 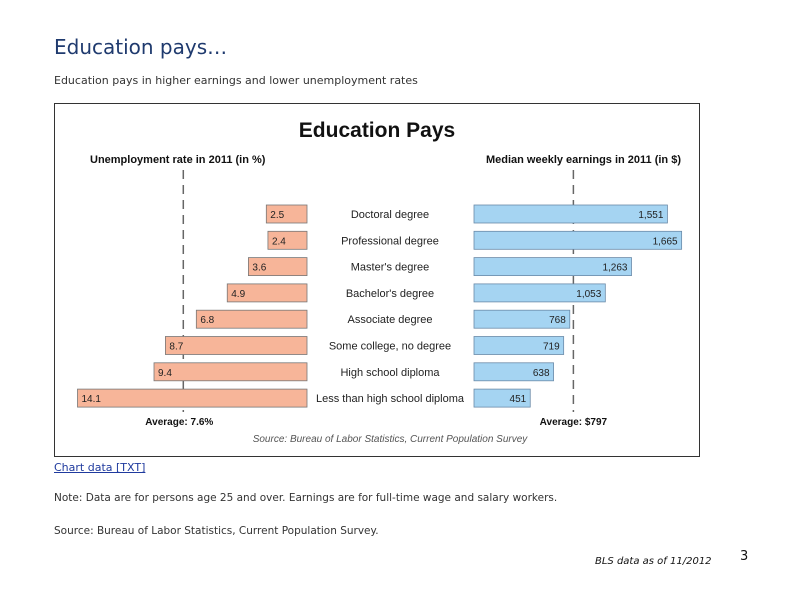 What do you see at coordinates (551, 347) in the screenshot?
I see `earnings-value-label: 719` at bounding box center [551, 347].